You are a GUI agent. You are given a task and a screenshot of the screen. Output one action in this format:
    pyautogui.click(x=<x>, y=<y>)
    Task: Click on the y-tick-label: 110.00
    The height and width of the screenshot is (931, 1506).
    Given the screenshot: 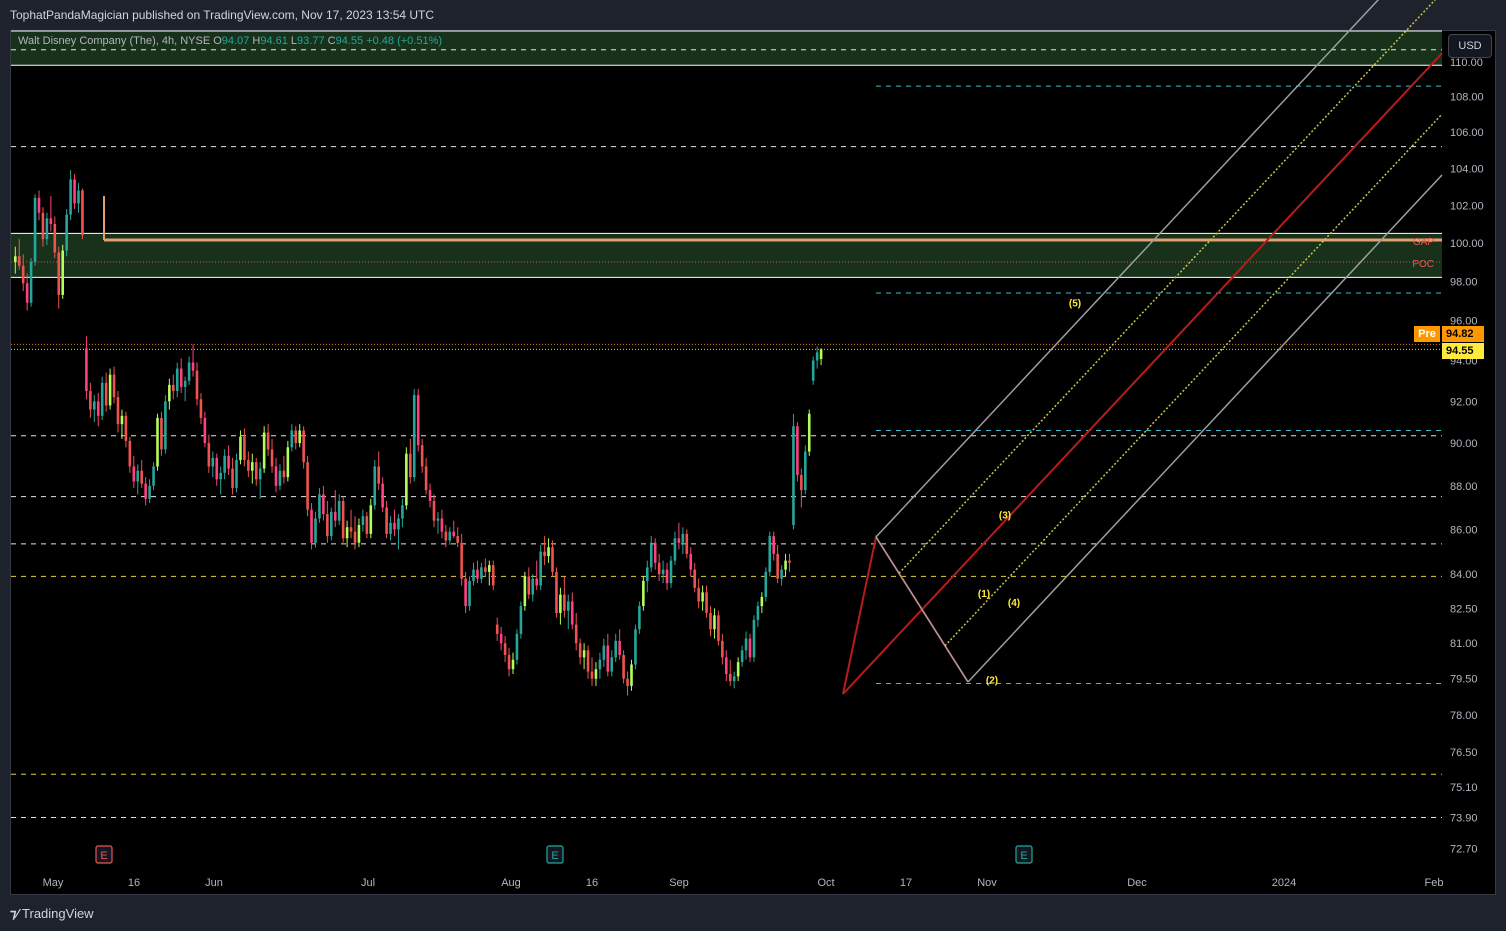 What is the action you would take?
    pyautogui.click(x=1466, y=63)
    